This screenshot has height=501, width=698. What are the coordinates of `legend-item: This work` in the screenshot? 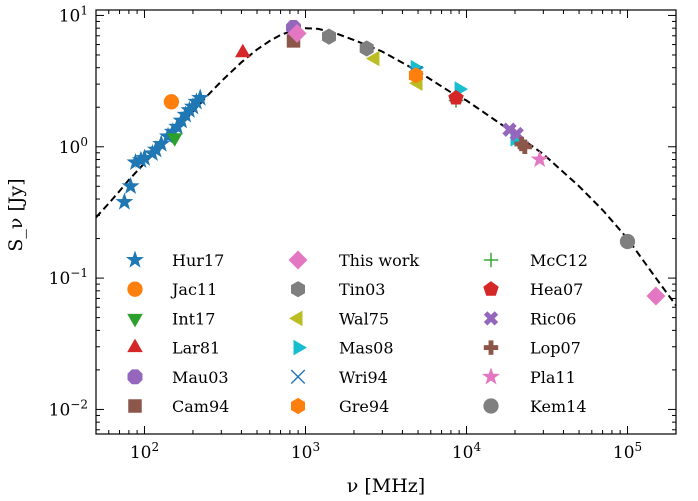 It's located at (353, 260).